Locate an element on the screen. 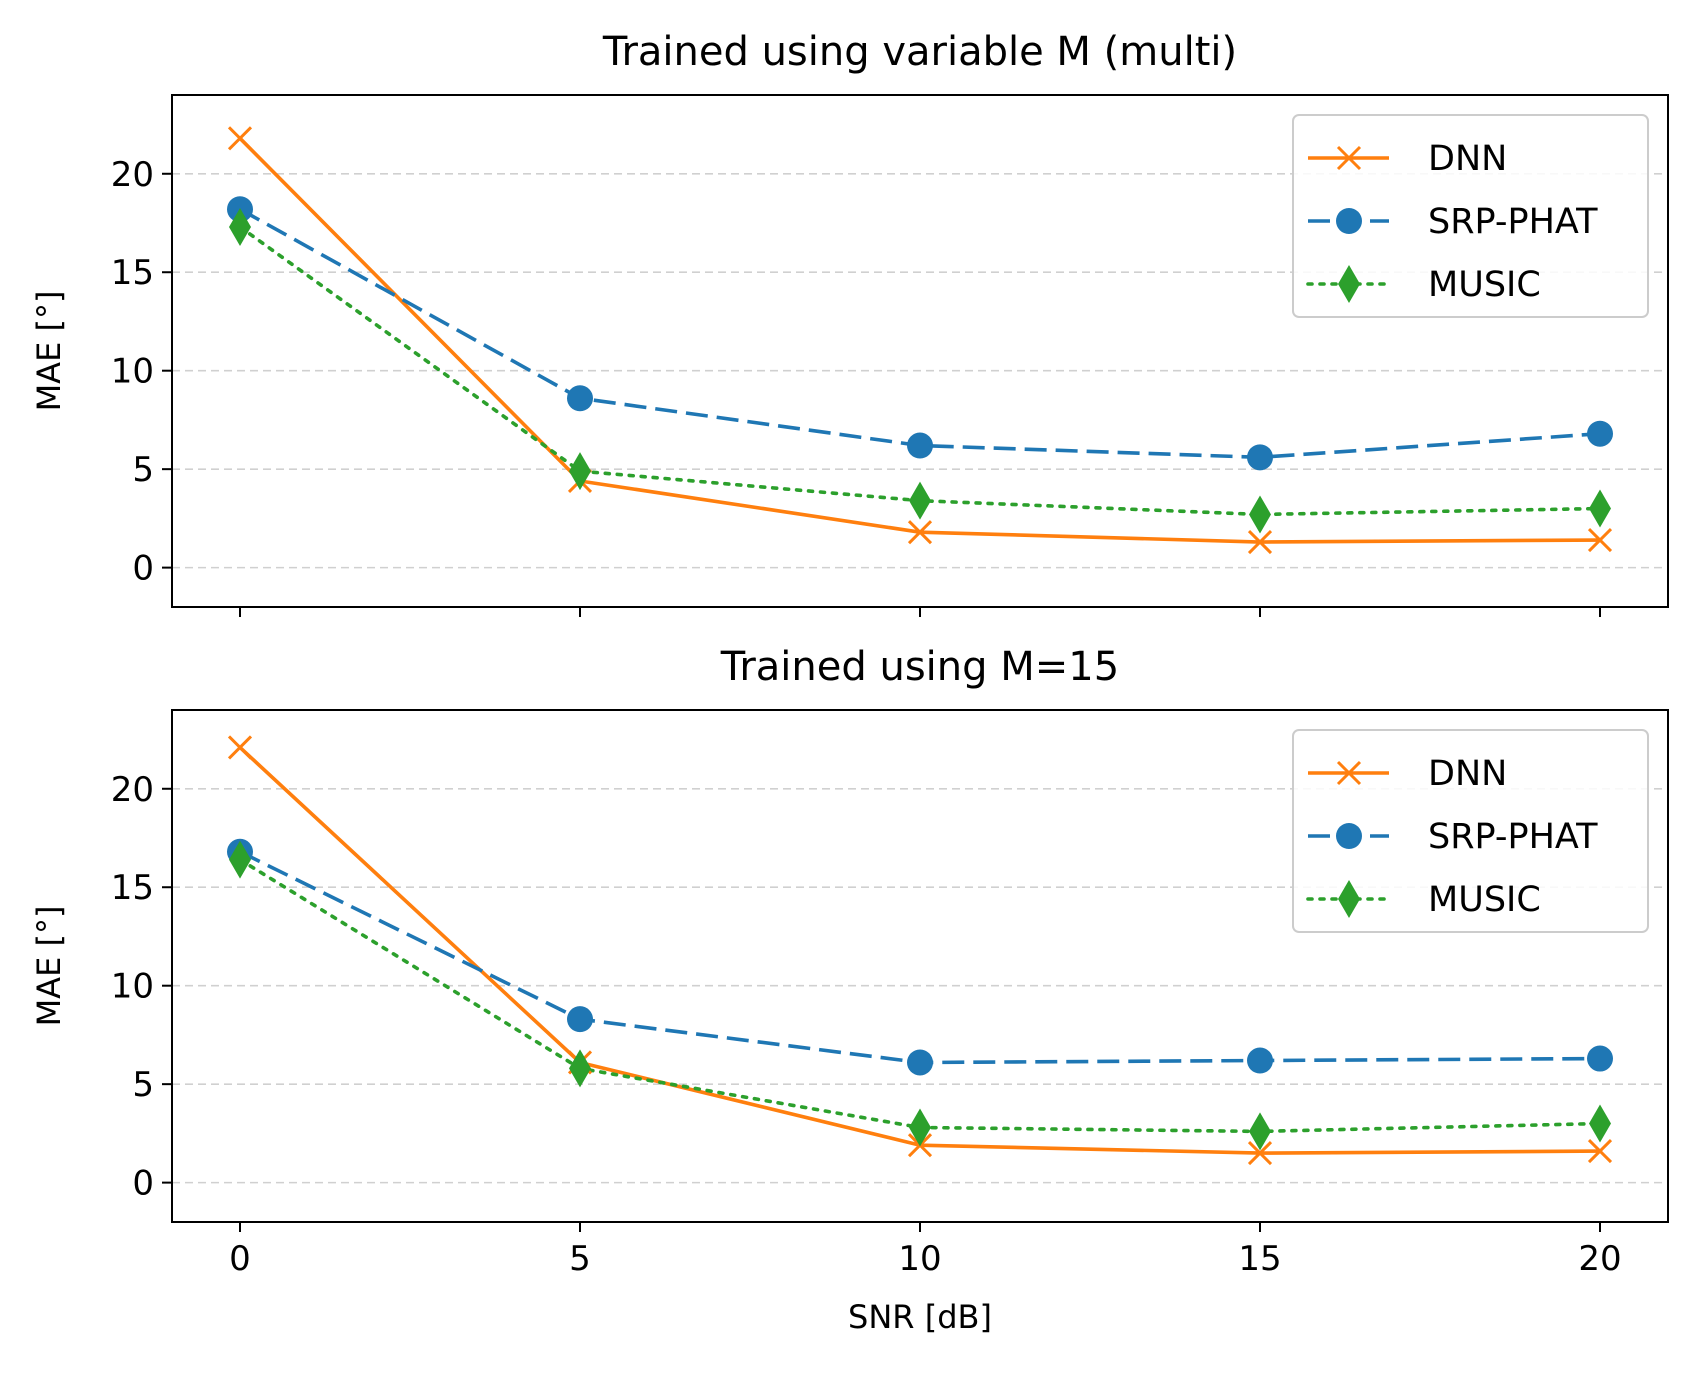 This screenshot has width=1688, height=1376. x-tick-label: 15 is located at coordinates (1259, 1259).